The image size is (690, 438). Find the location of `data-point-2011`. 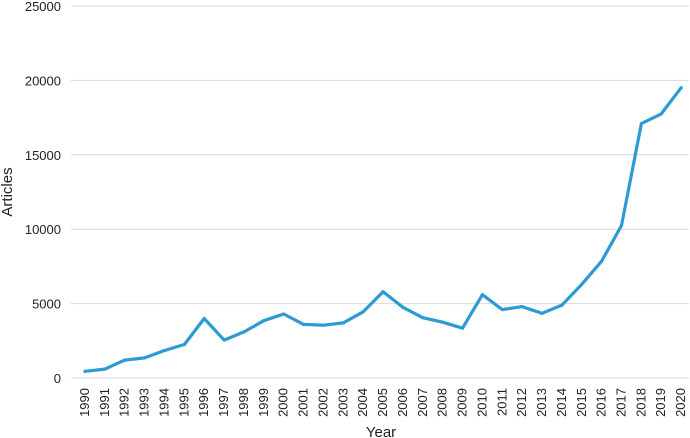

data-point-2011 is located at coordinates (502, 309).